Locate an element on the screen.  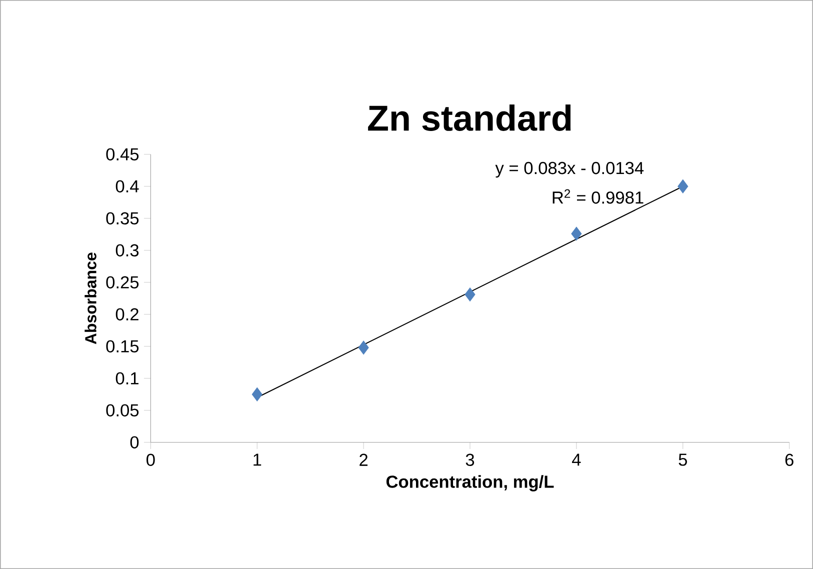
y-tick-label: 0 is located at coordinates (134, 442).